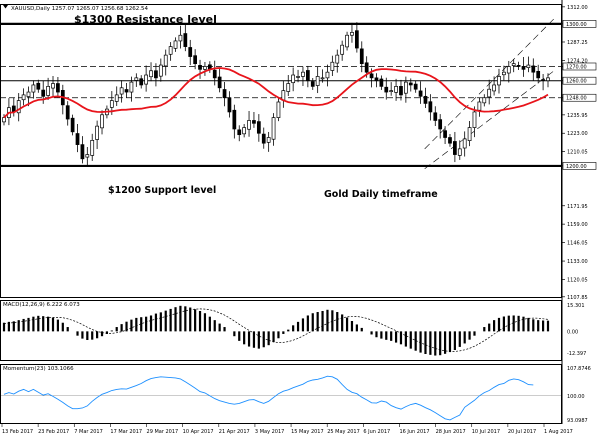 The image size is (600, 436). Describe the element at coordinates (376, 432) in the screenshot. I see `x-tick-label: 6 Jun 2017` at that location.